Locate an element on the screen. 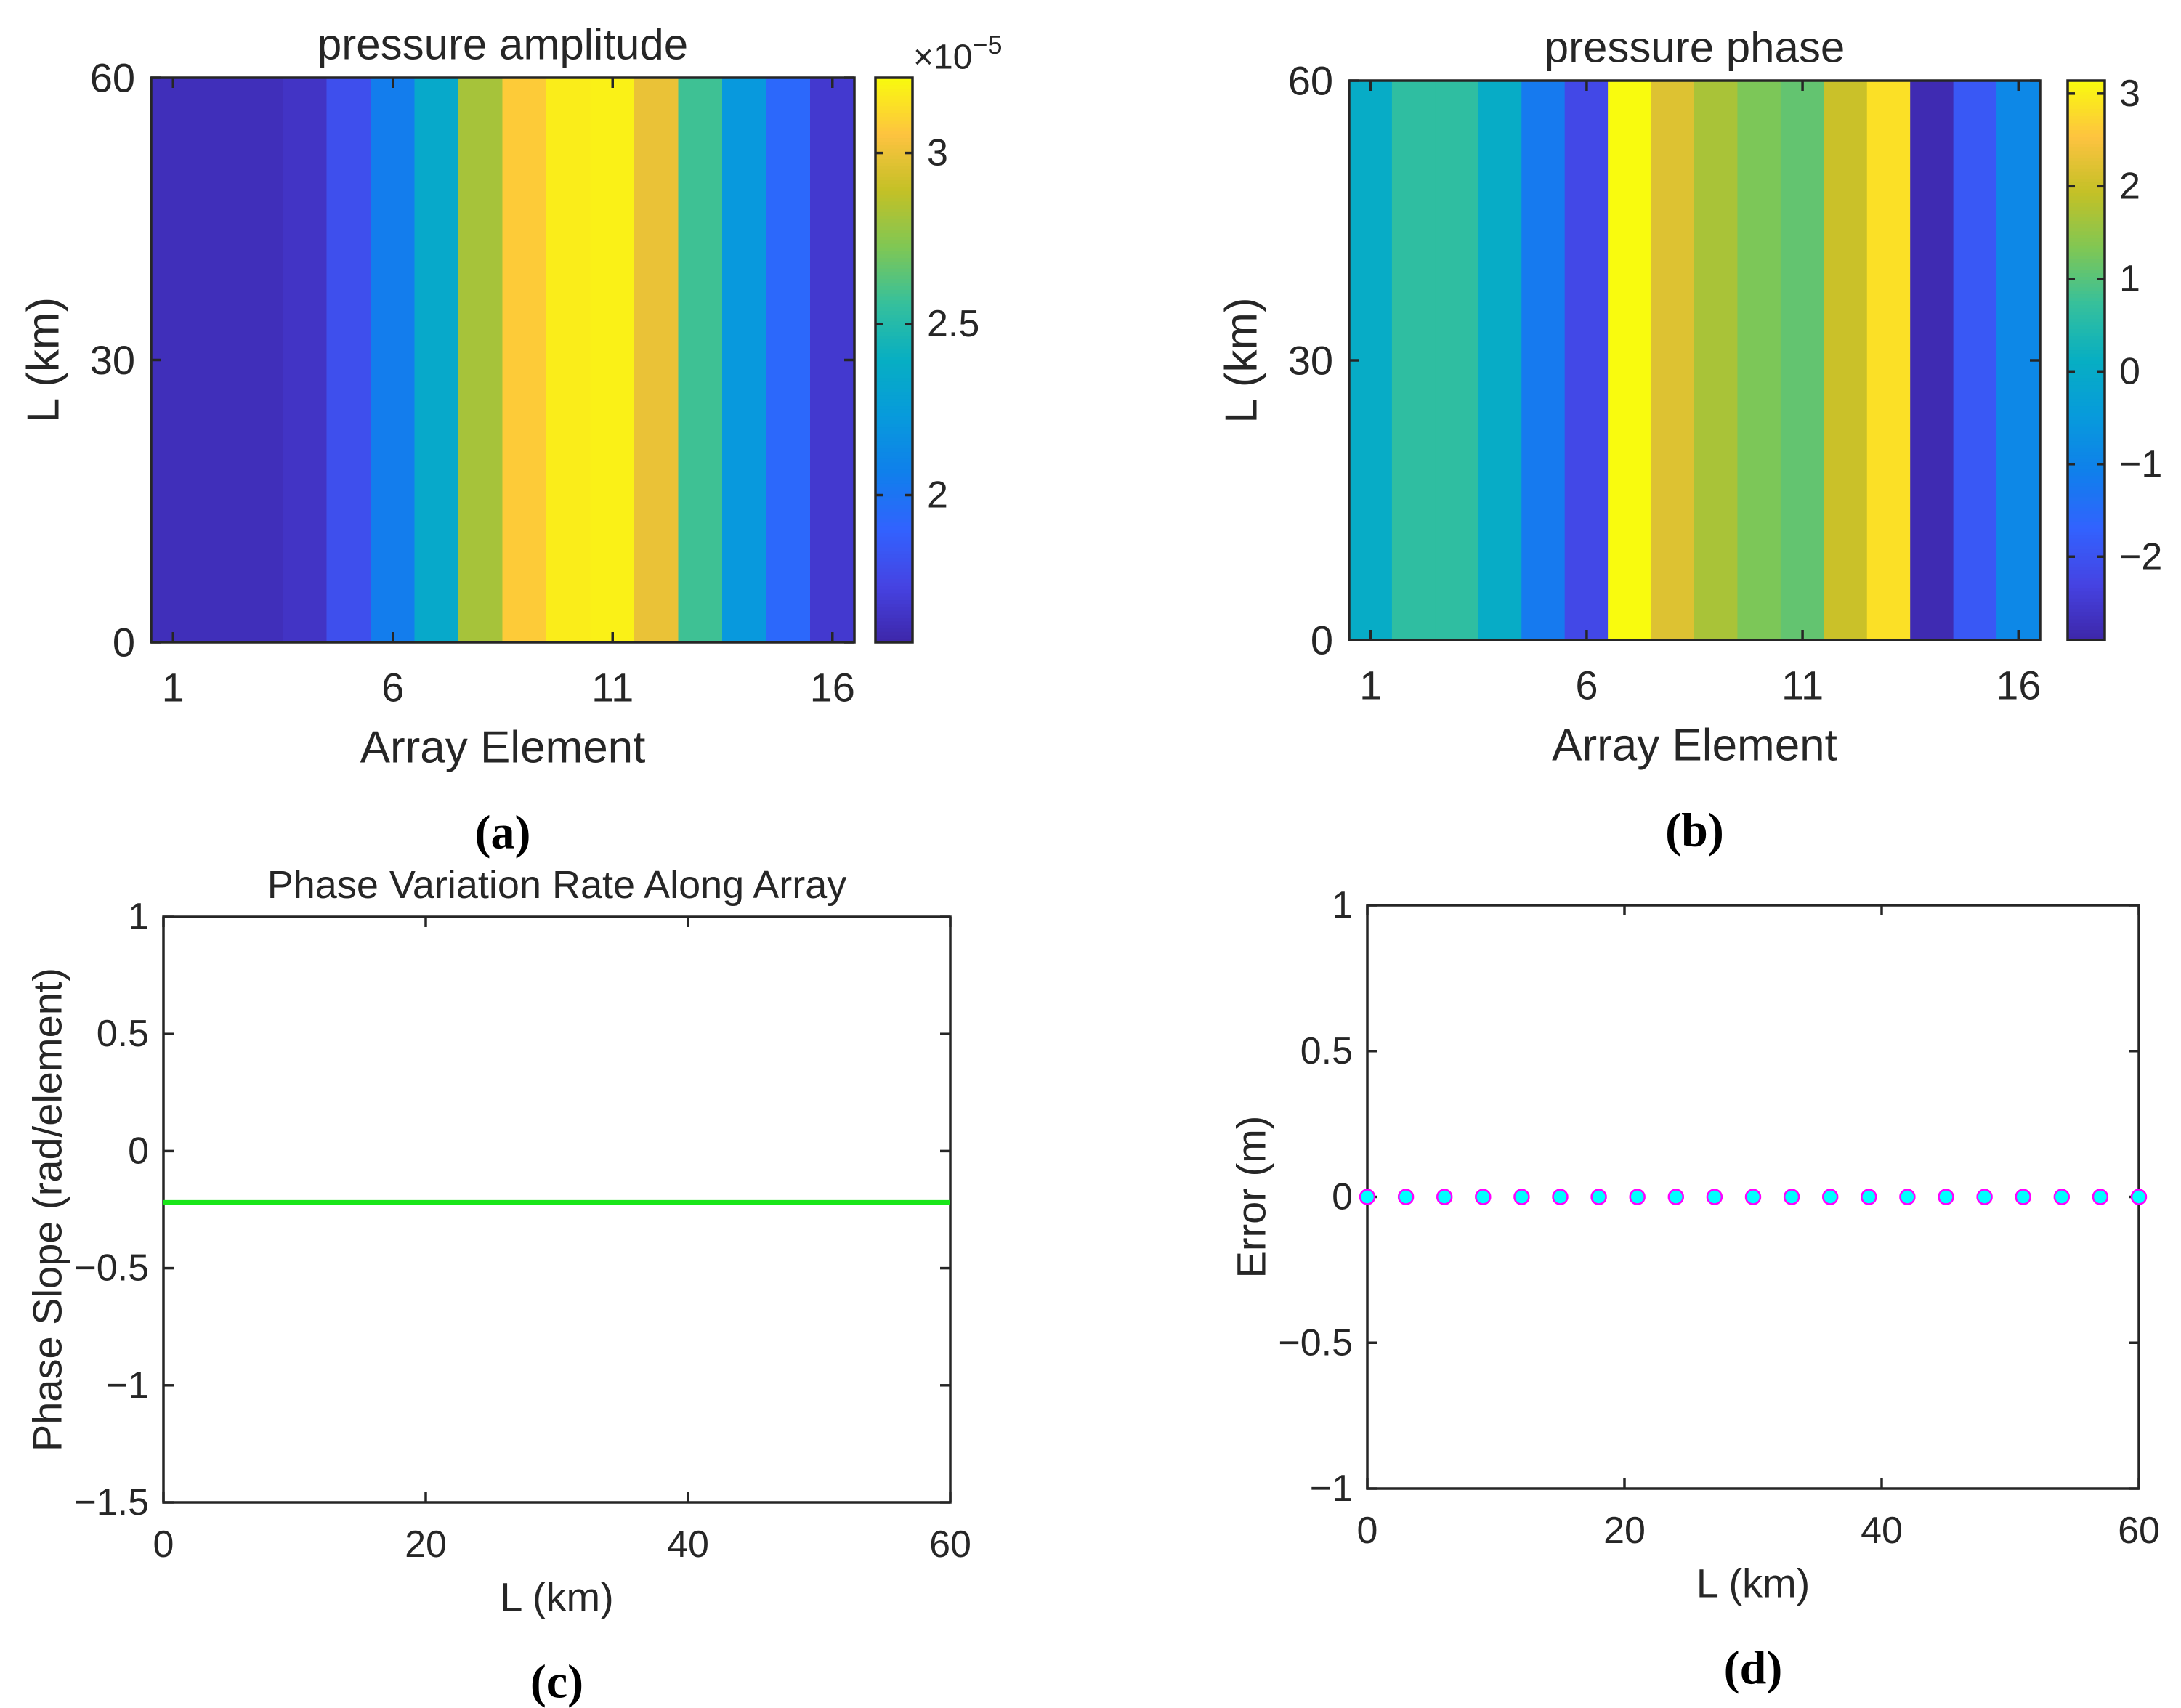  y-tick-label: 60 is located at coordinates (112, 78).